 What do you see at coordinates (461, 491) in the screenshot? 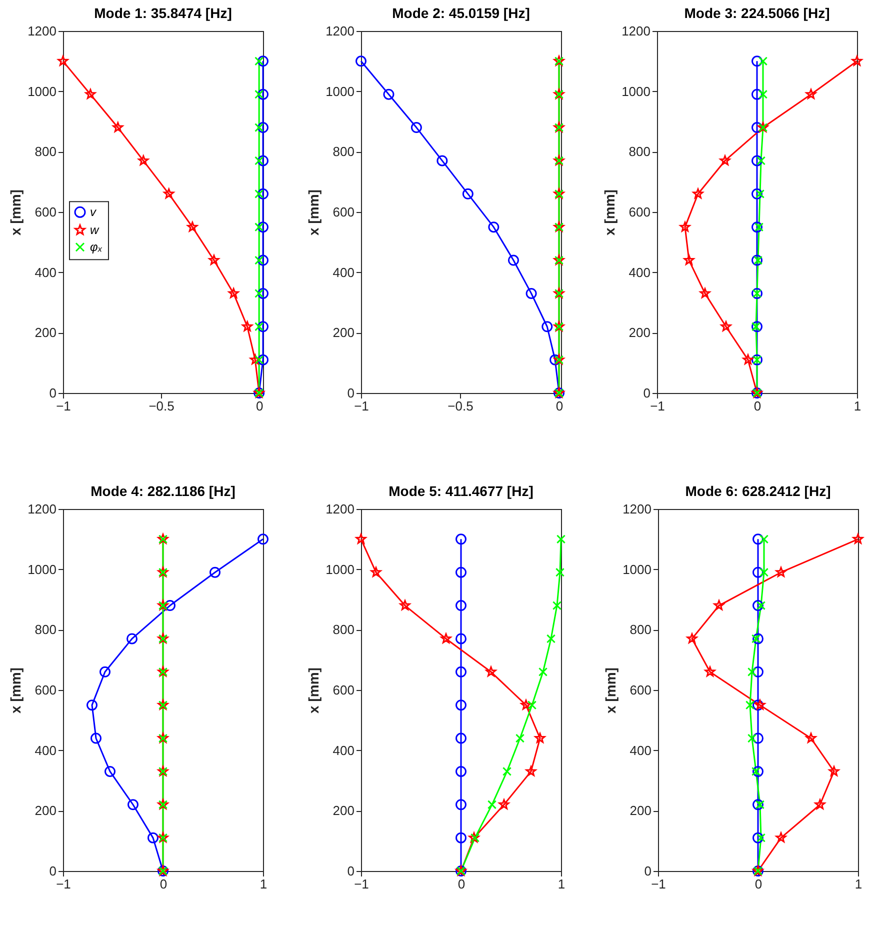
I see `chart-title: Mode 5: 411.4677 [Hz]` at bounding box center [461, 491].